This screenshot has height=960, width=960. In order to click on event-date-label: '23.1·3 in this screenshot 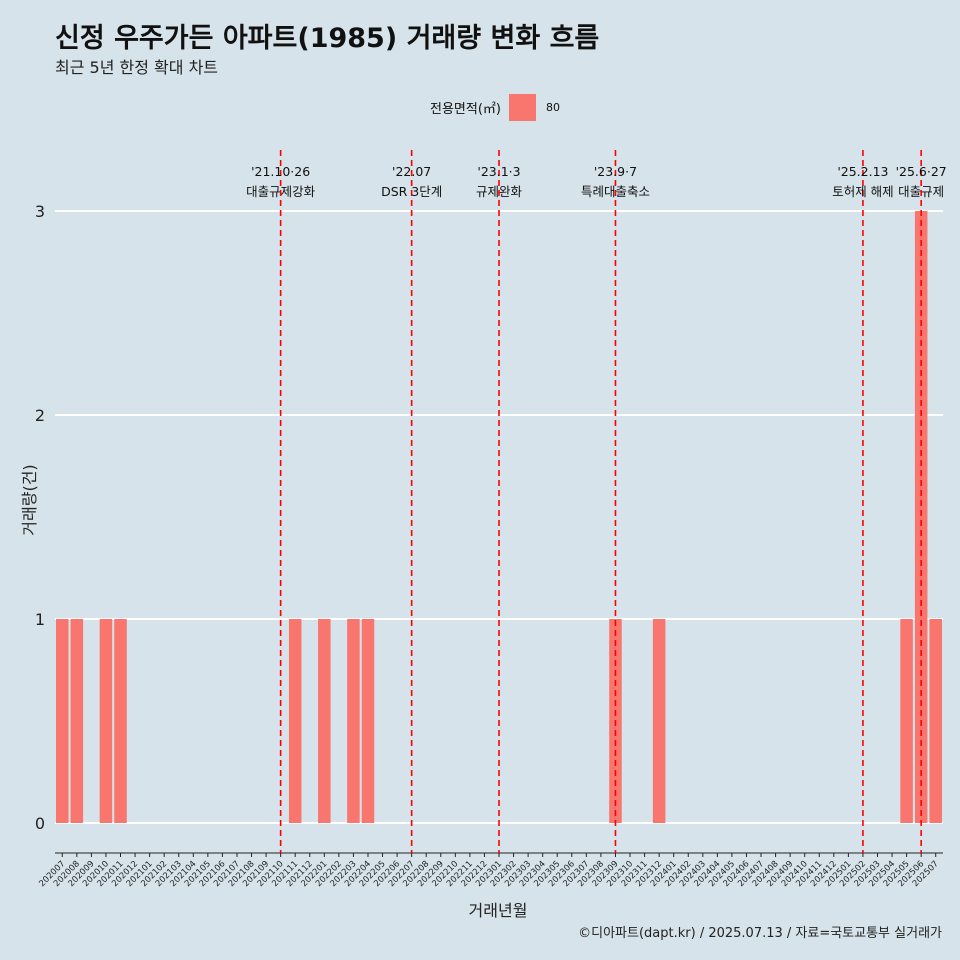, I will do `click(498, 171)`.